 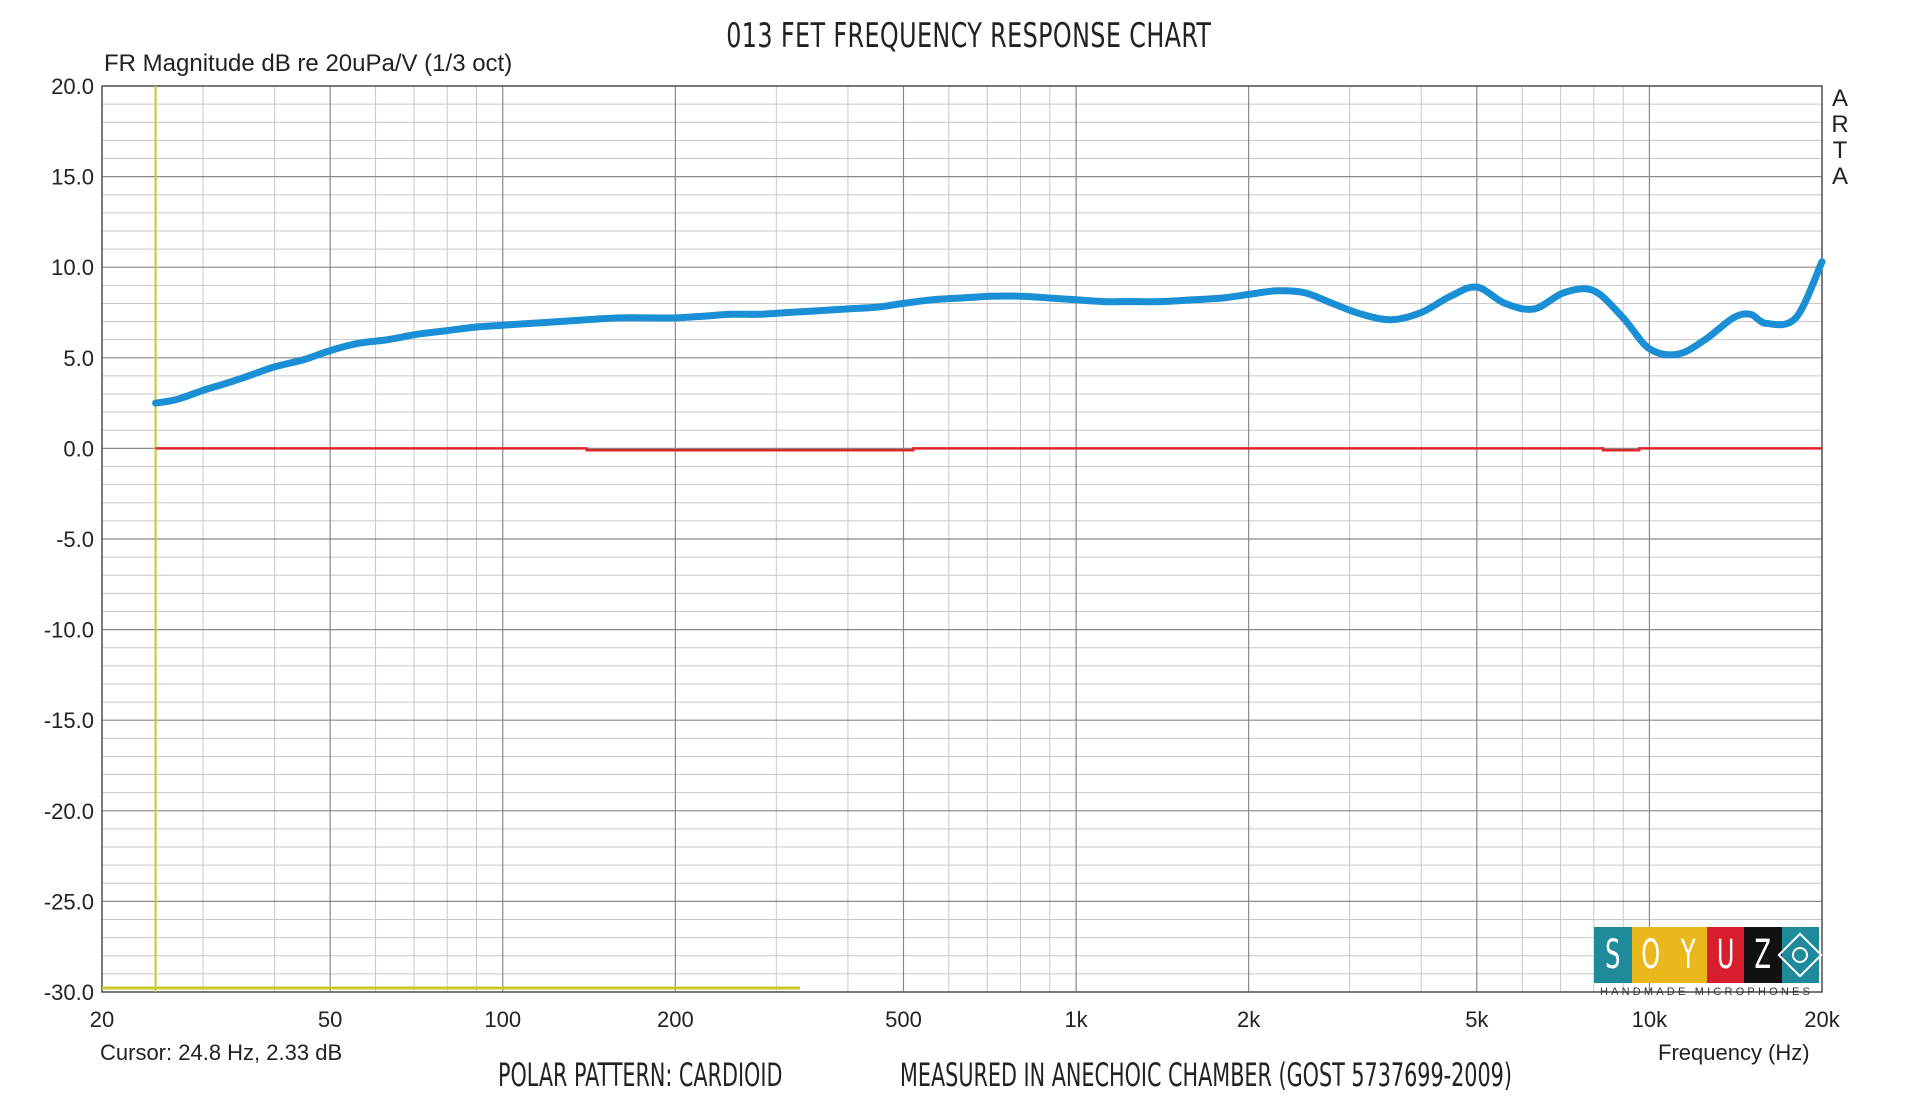 What do you see at coordinates (330, 1019) in the screenshot?
I see `x-tick-label: 50` at bounding box center [330, 1019].